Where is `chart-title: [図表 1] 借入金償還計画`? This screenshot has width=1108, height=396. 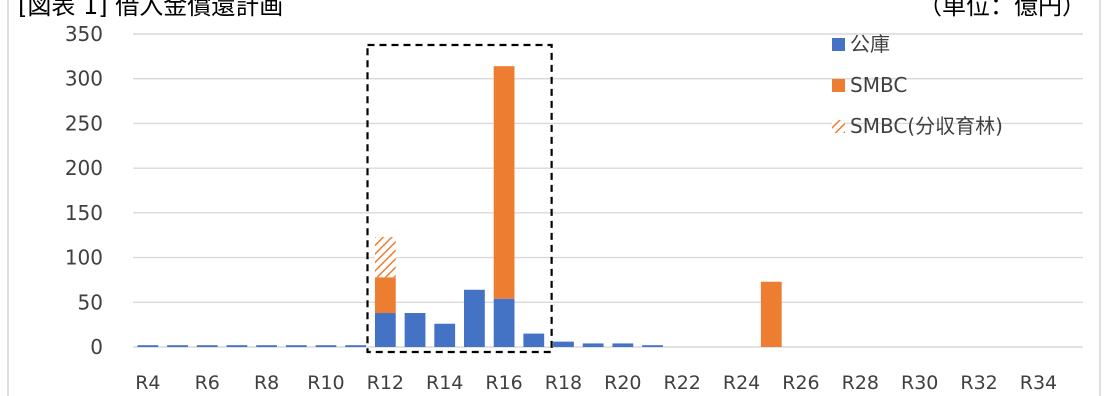
chart-title: [図表 1] 借入金償還計画 is located at coordinates (151, 10).